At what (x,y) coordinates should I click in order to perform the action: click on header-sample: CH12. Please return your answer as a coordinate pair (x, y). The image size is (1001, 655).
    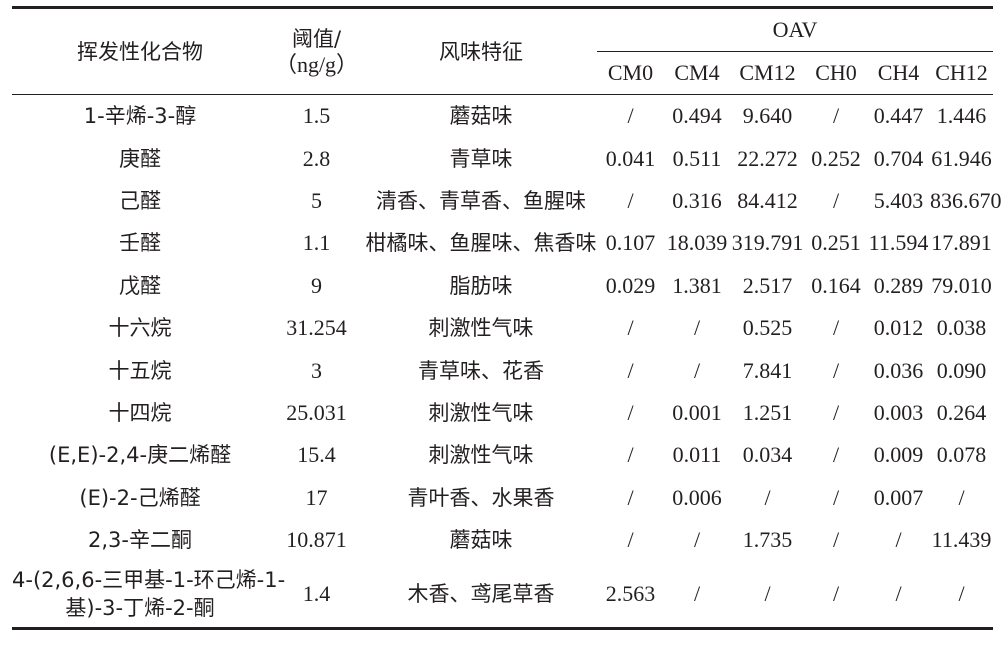
    Looking at the image, I should click on (962, 73).